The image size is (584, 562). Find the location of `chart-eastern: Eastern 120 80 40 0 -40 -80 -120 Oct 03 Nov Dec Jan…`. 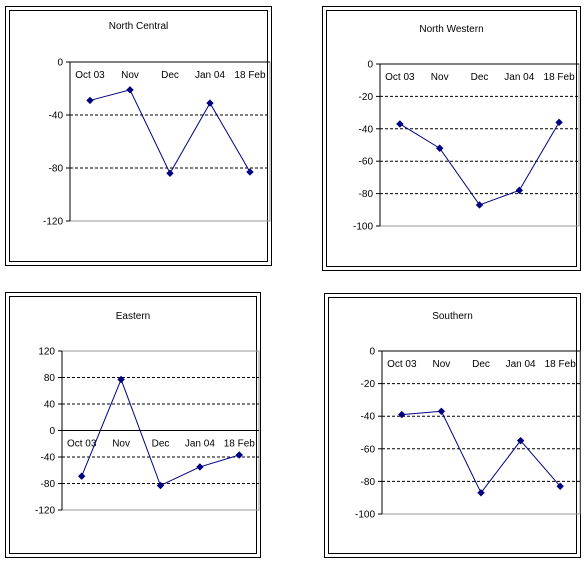

chart-eastern: Eastern 120 80 40 0 -40 -80 -120 Oct 03 Nov Dec Jan… is located at coordinates (147, 414).